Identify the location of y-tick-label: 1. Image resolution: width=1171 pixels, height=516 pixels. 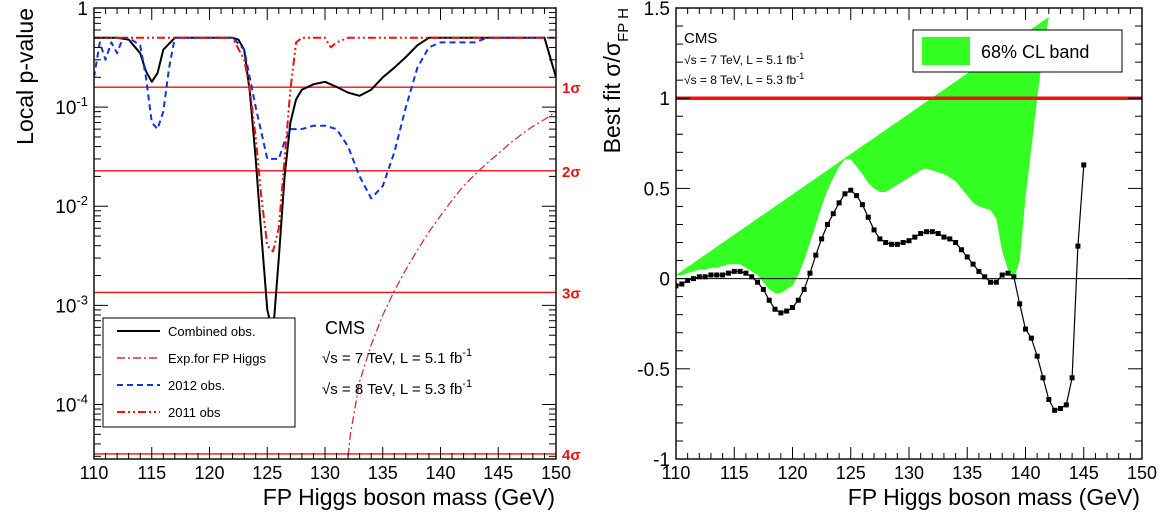
(82, 10).